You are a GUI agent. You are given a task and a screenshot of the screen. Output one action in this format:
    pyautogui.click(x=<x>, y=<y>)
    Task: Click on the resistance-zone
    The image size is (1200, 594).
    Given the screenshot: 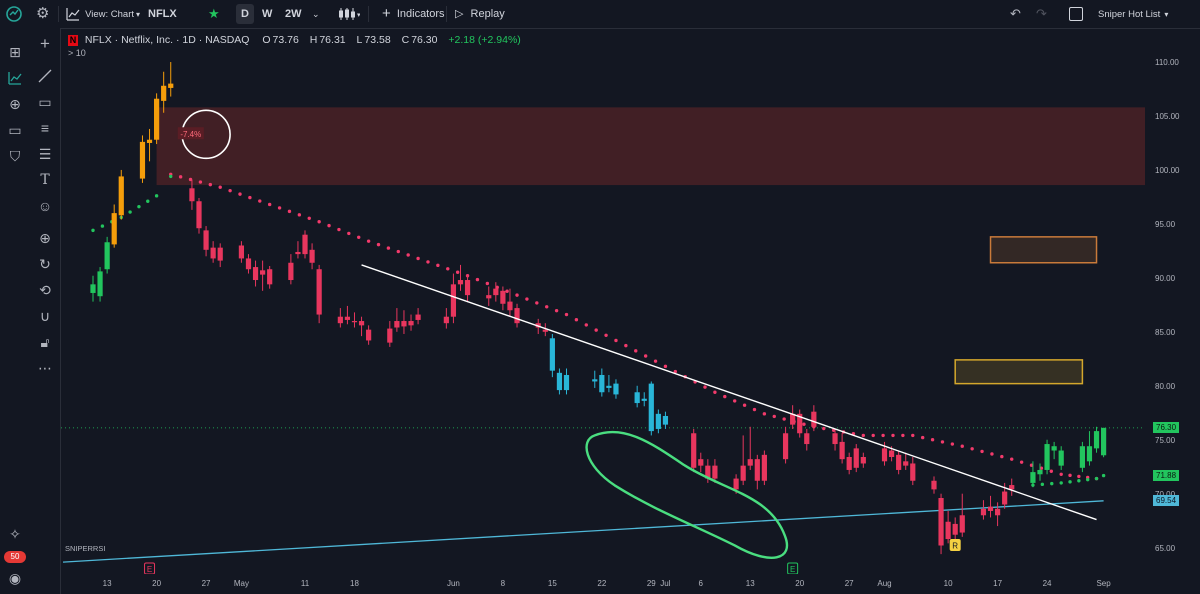 What is the action you would take?
    pyautogui.click(x=651, y=146)
    